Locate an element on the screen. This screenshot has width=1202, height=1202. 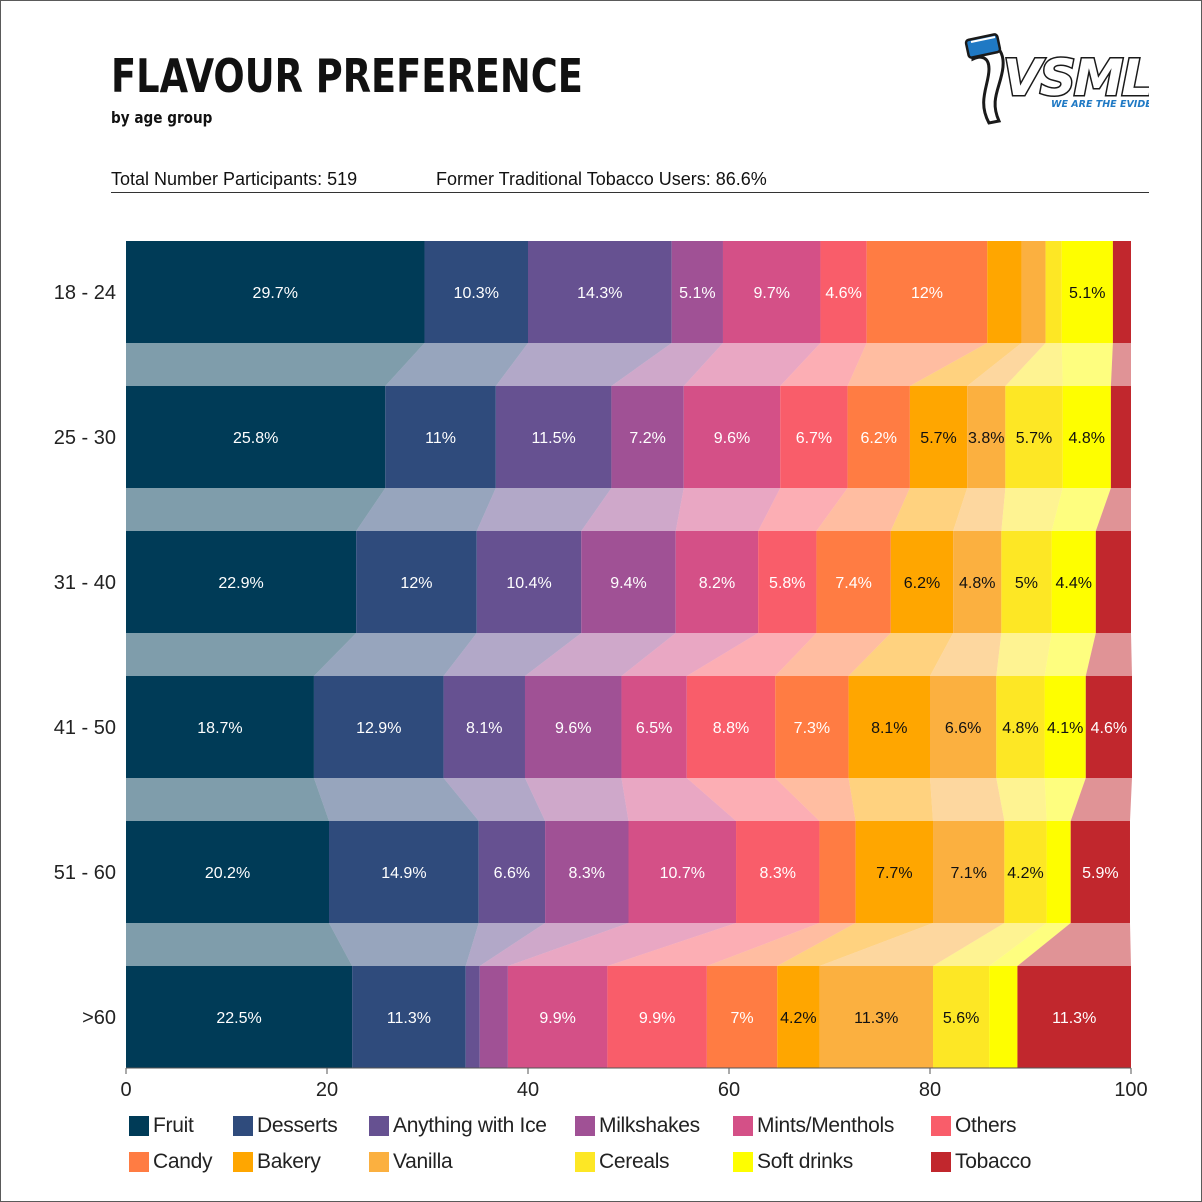
x-tick-label: 20 is located at coordinates (327, 1090).